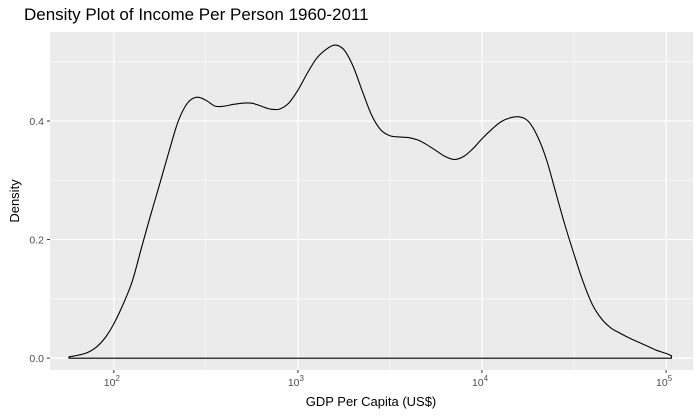 The image size is (700, 416). I want to click on y-tick-label: 0.4, so click(36, 122).